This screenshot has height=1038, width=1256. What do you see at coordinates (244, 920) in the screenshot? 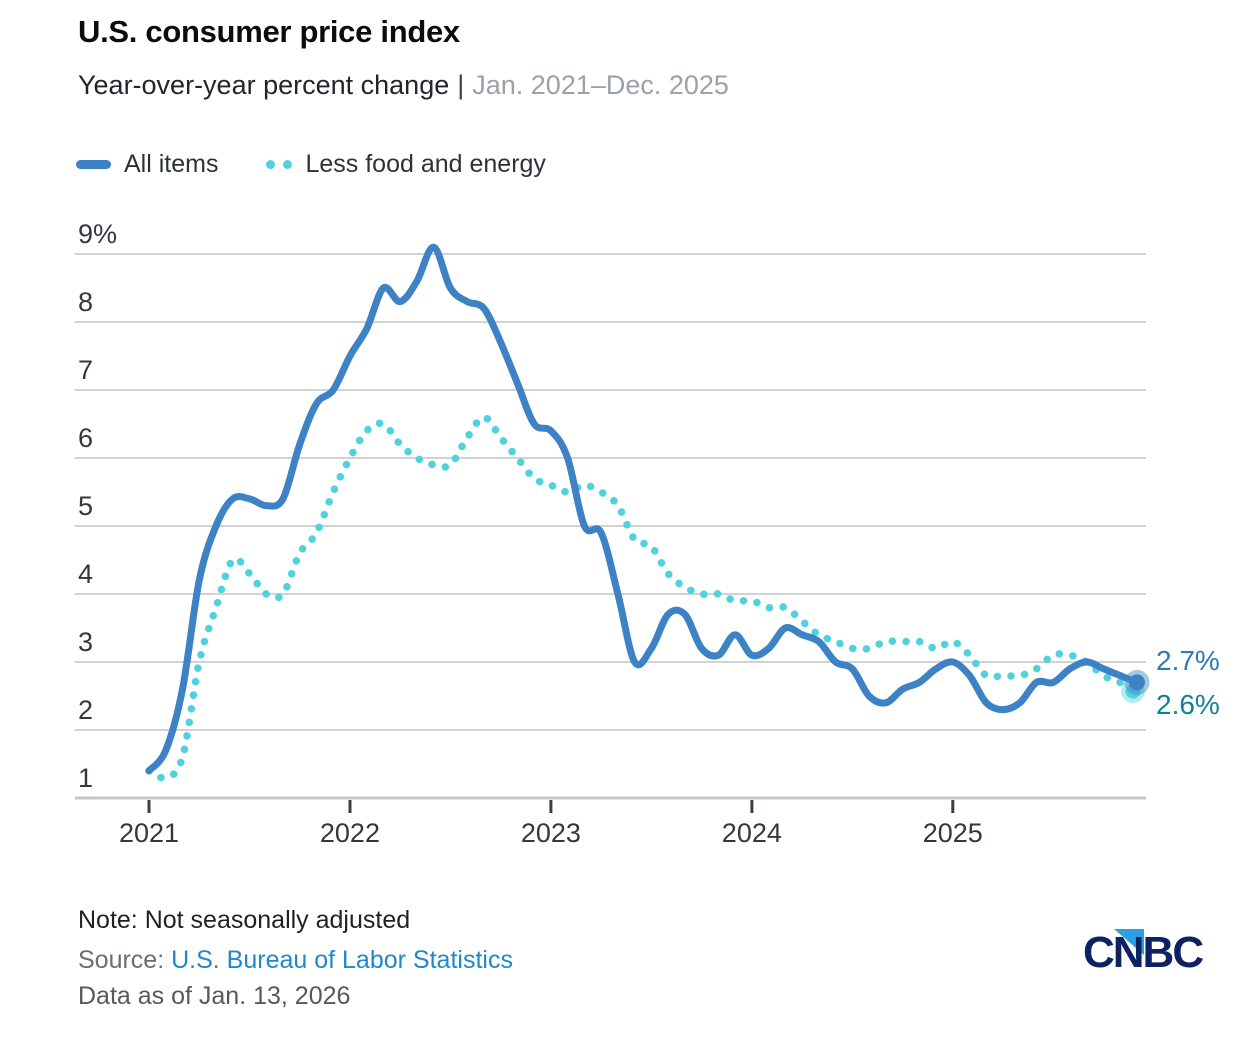
I see `chart-note: Note: Not seasonally adjusted` at bounding box center [244, 920].